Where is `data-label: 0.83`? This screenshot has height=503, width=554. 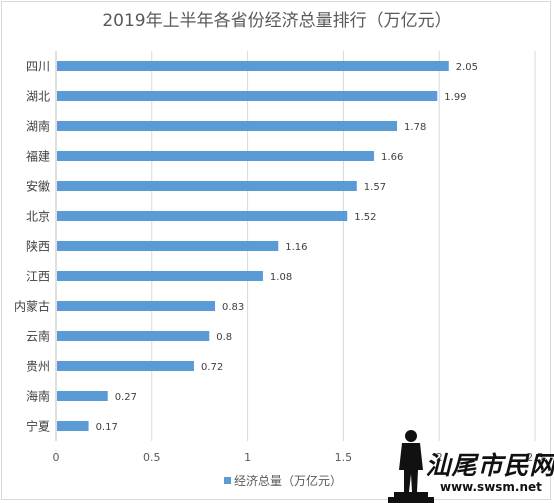
data-label: 0.83 is located at coordinates (233, 307).